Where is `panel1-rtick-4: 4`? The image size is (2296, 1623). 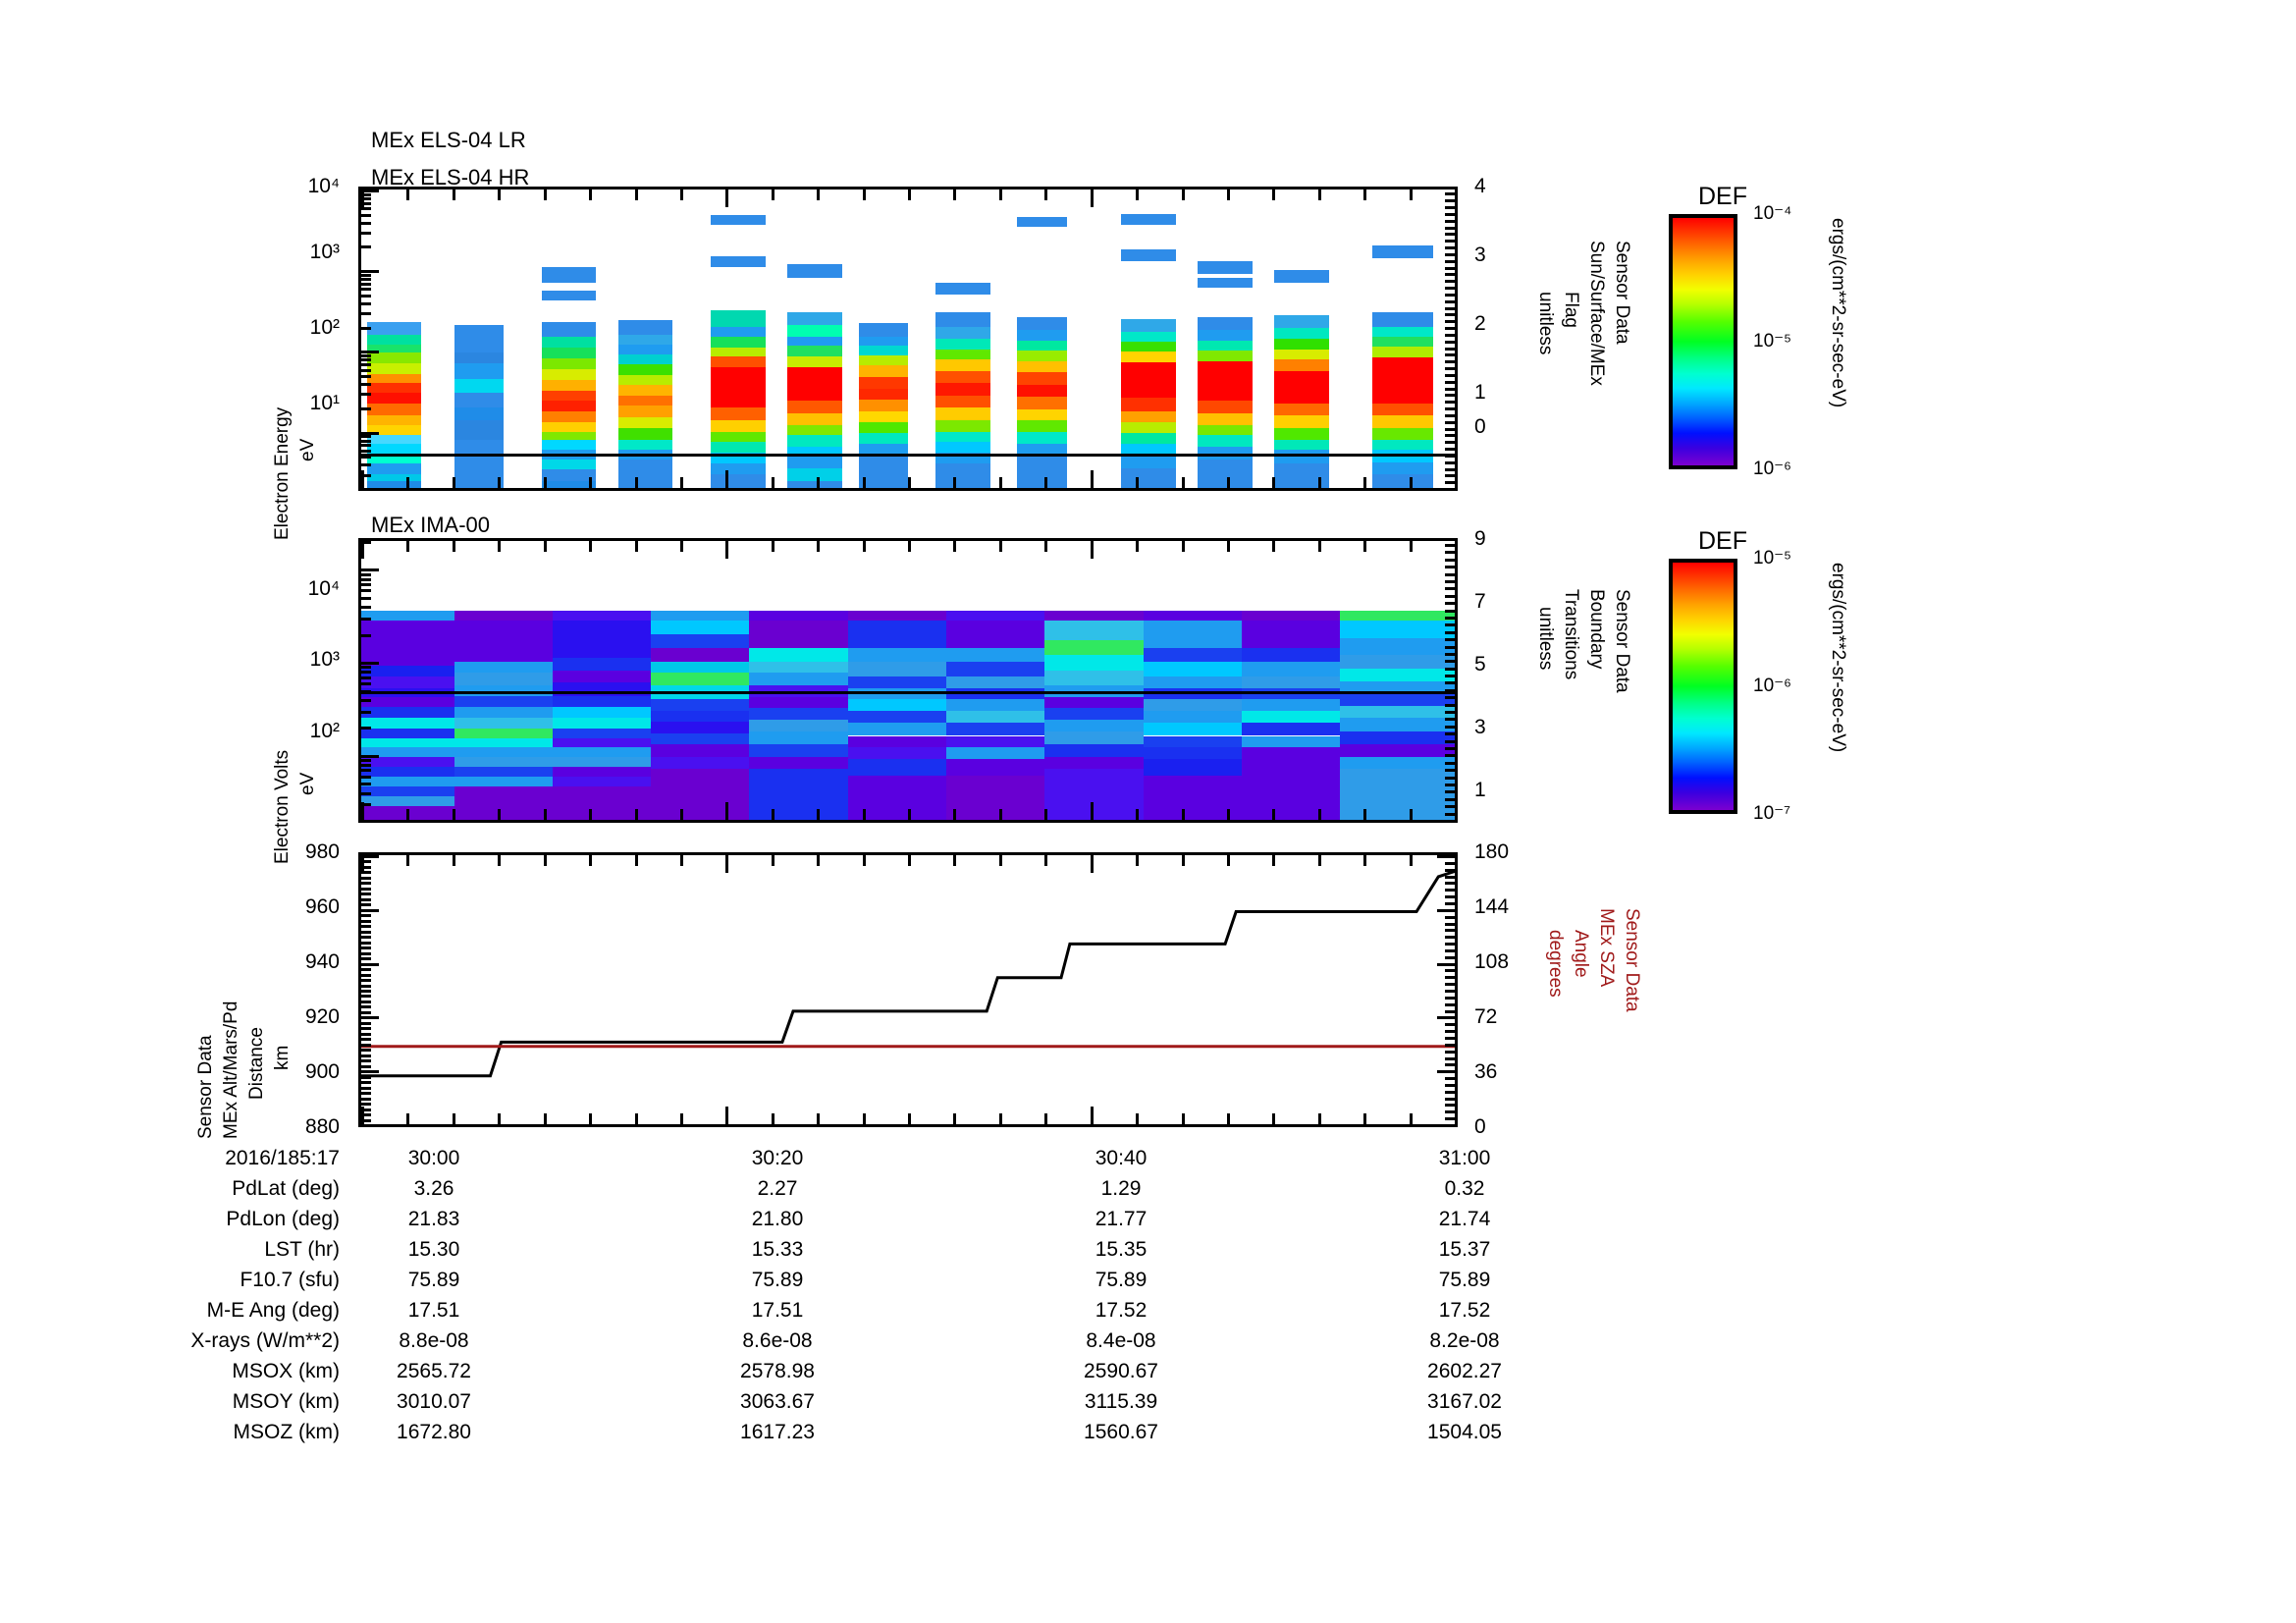
panel1-rtick-4: 4 is located at coordinates (1480, 186).